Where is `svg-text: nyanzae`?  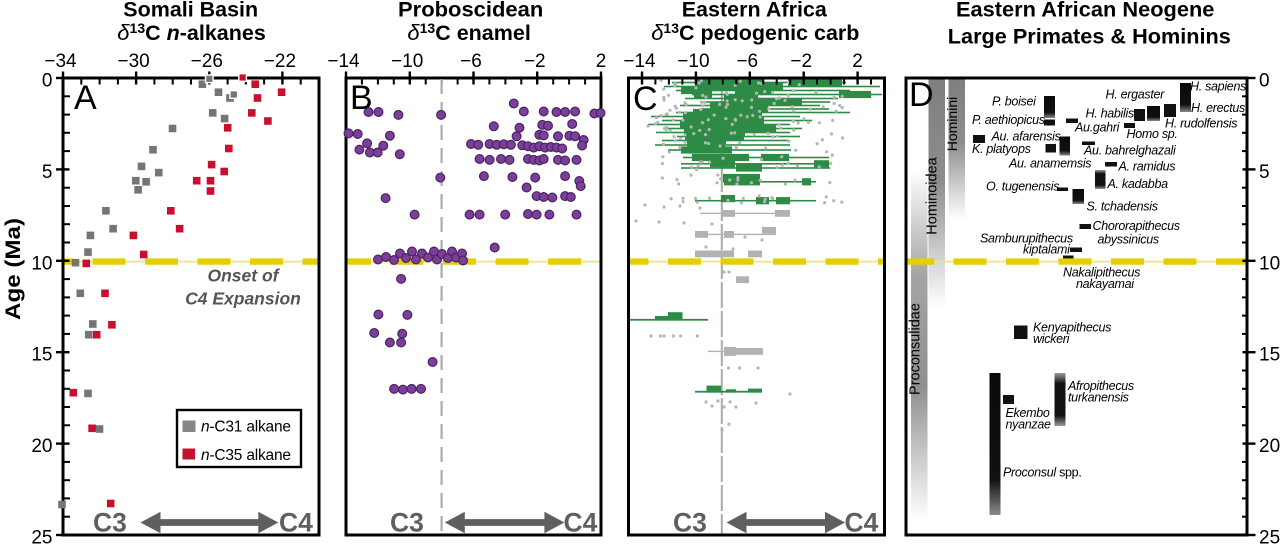
svg-text: nyanzae is located at coordinates (1029, 425).